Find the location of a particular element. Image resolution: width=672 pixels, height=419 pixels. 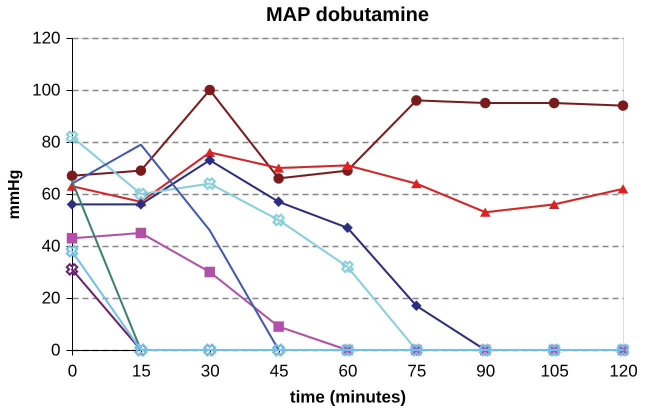

y-tick-label: 120 is located at coordinates (46, 38).